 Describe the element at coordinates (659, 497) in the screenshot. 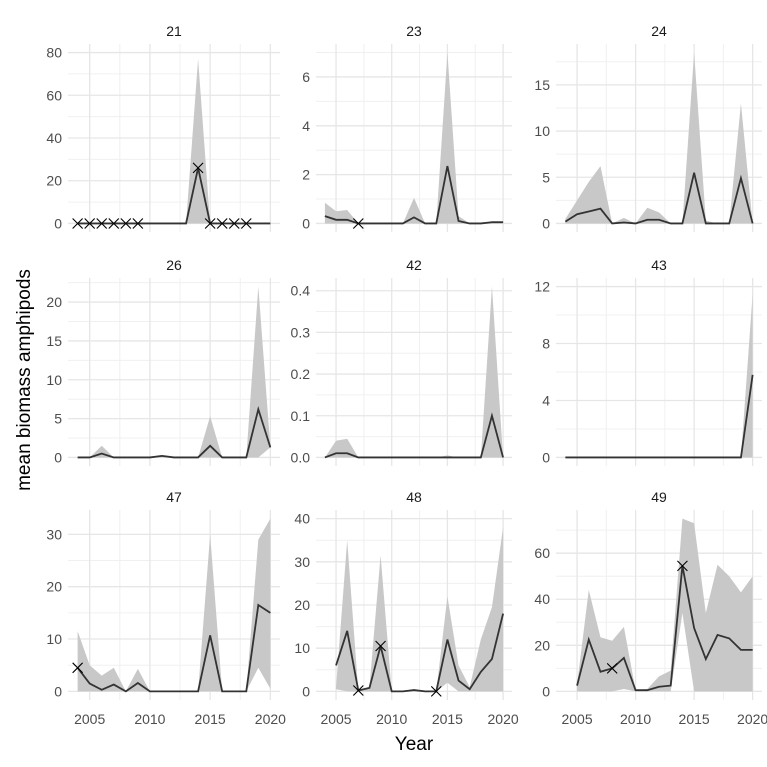

I see `panel-title: 49` at that location.